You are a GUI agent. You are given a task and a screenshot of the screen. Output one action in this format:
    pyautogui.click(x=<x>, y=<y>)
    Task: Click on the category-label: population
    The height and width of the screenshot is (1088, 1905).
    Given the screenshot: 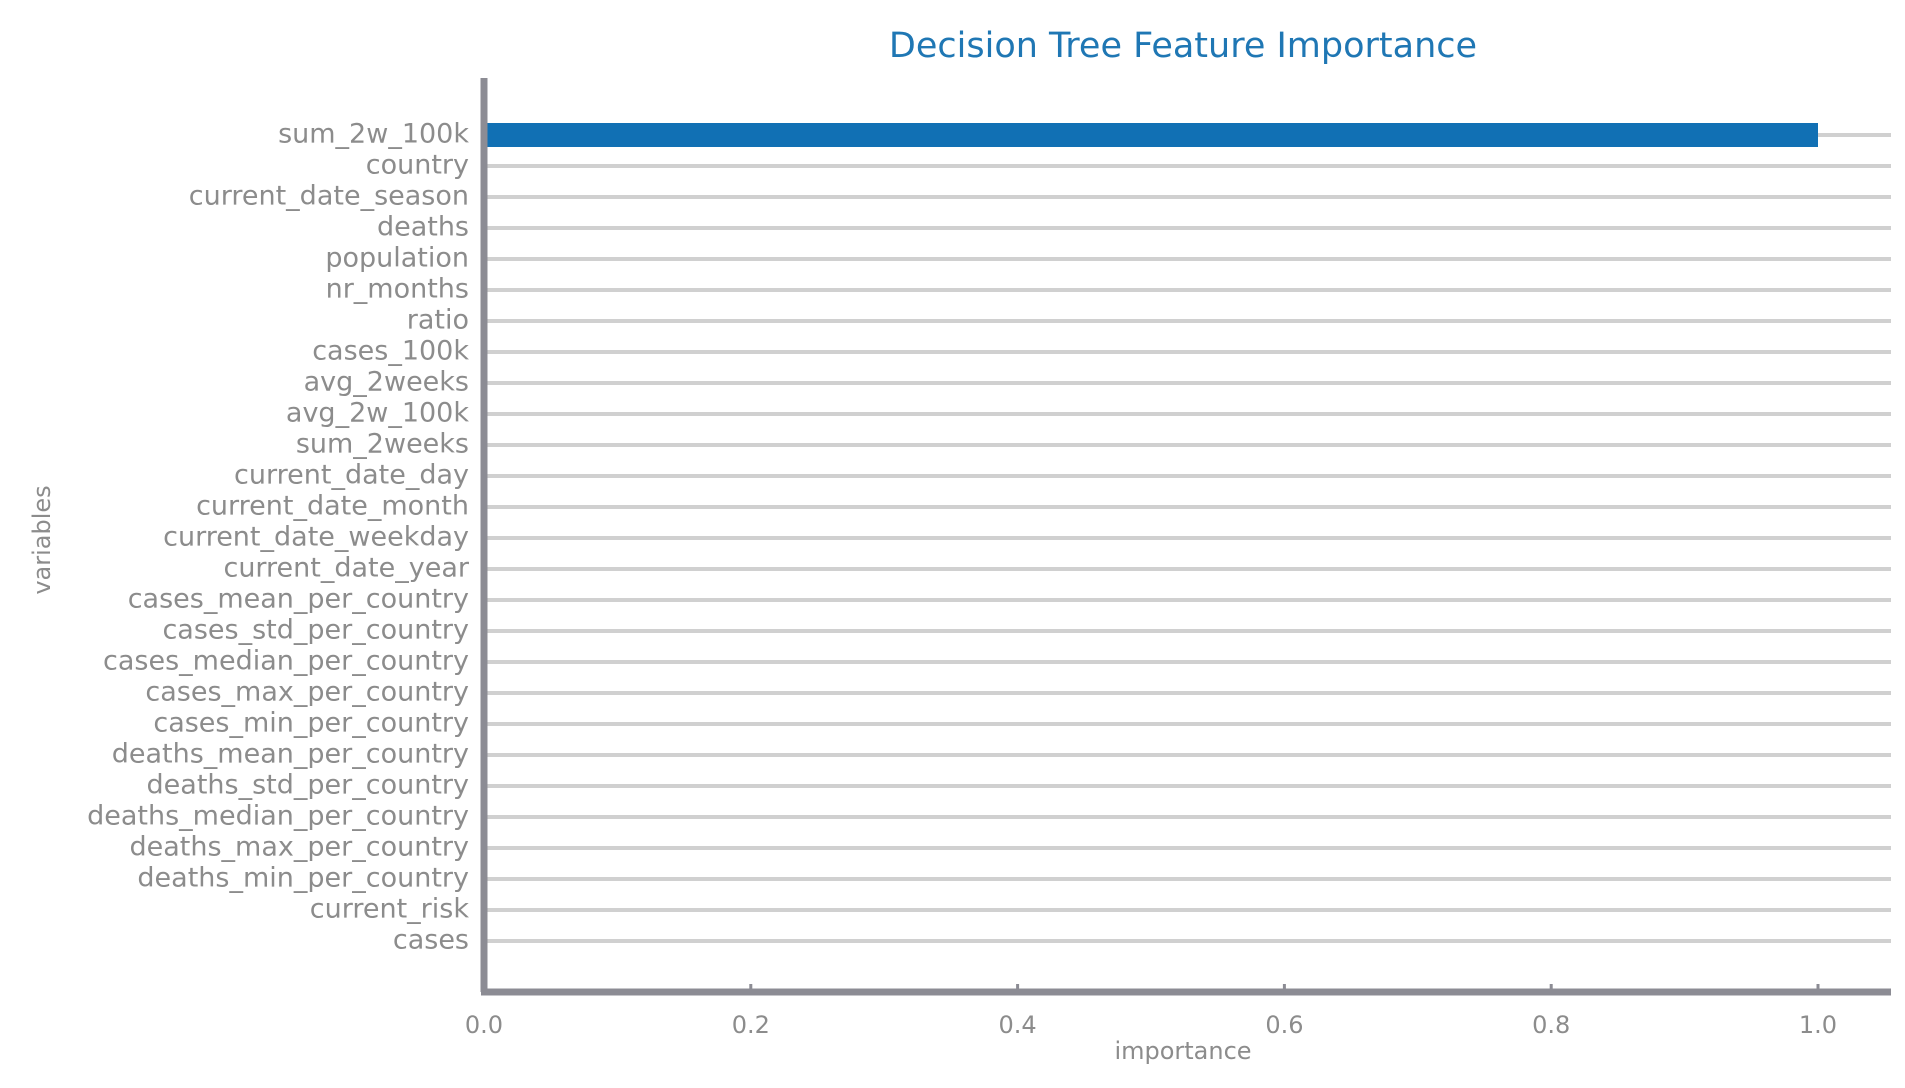 What is the action you would take?
    pyautogui.click(x=397, y=258)
    